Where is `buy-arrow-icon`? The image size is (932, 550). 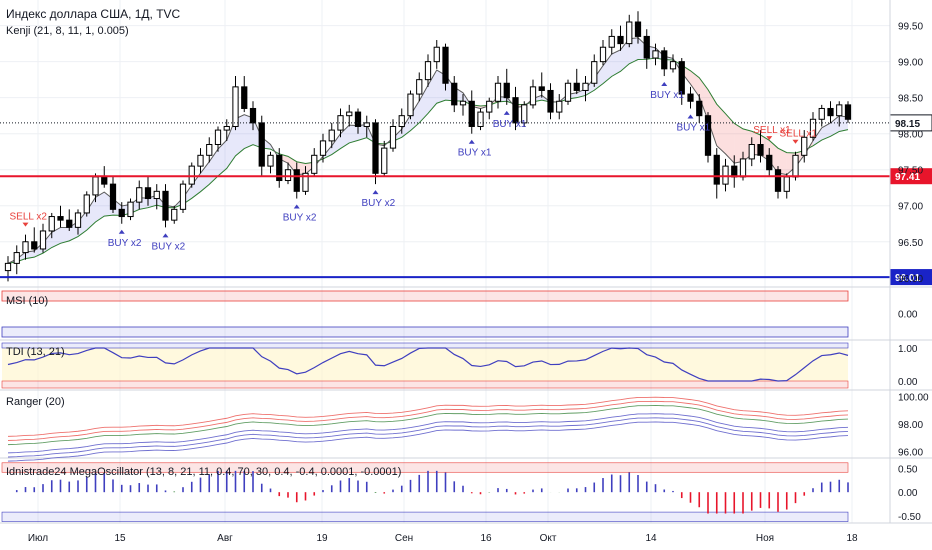
buy-arrow-icon is located at coordinates (165, 235).